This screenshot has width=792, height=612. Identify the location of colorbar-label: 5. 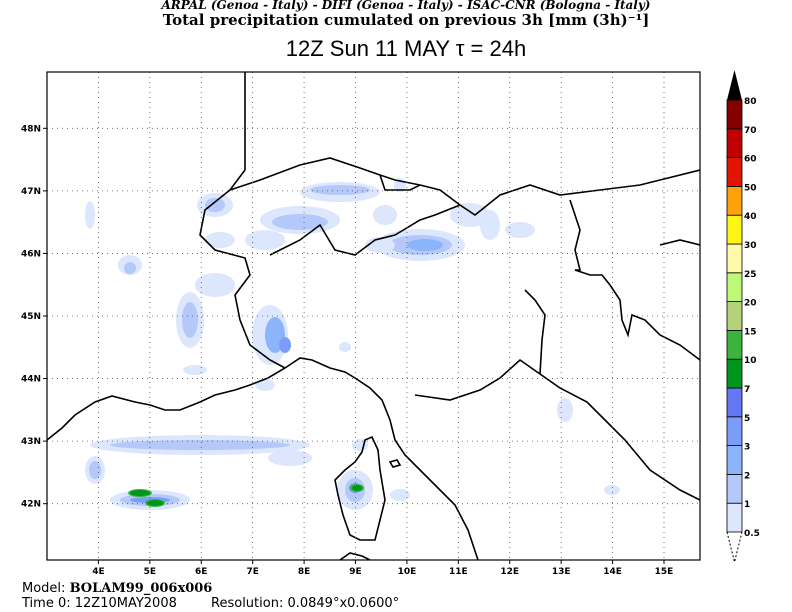
(747, 419).